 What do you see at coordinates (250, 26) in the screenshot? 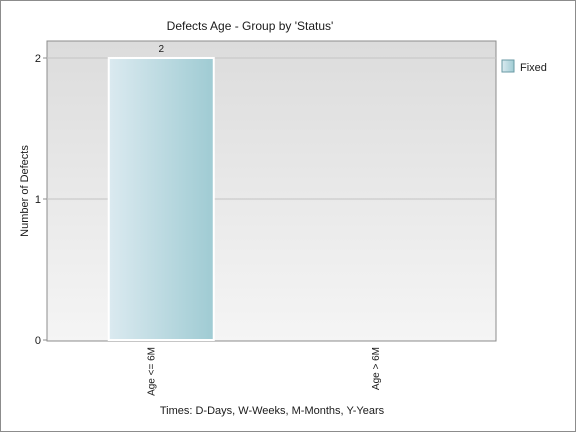
I see `chart-title: Defects Age - Group by 'Status'` at bounding box center [250, 26].